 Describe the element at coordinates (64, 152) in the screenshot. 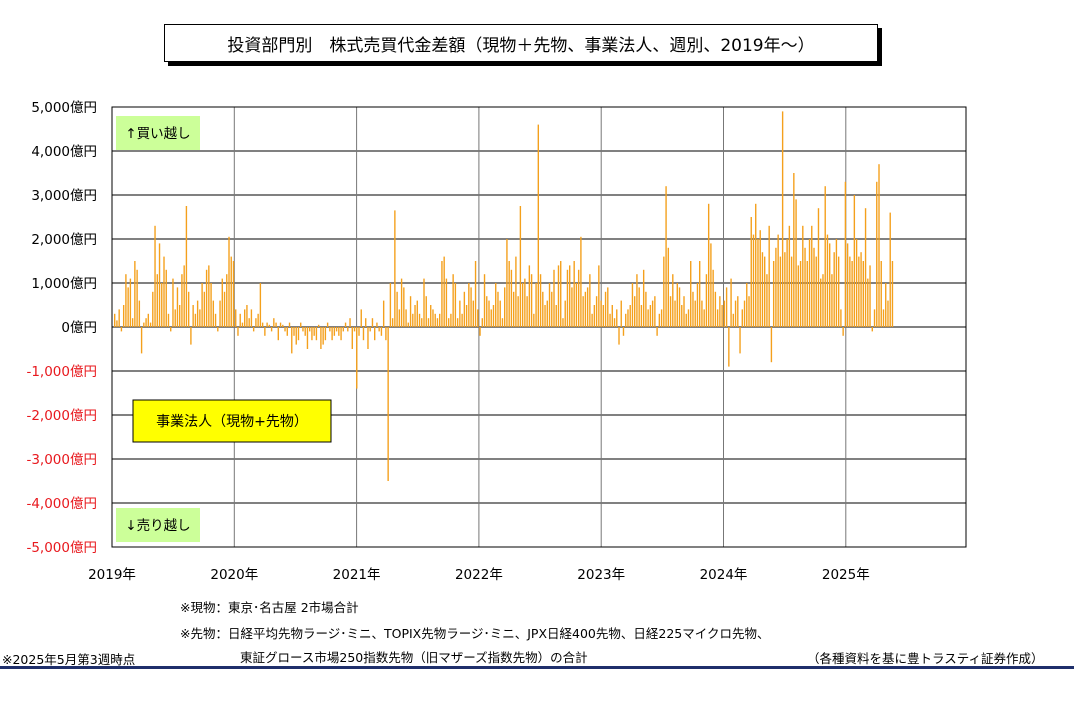

I see `y-tick-label: 4,000億円` at that location.